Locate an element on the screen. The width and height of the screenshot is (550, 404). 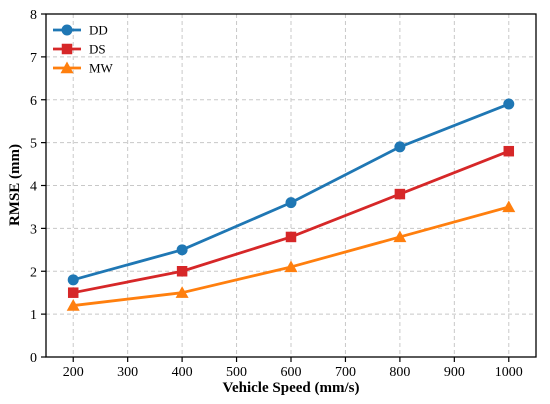
legend-item-ds: DS is located at coordinates (79, 49).